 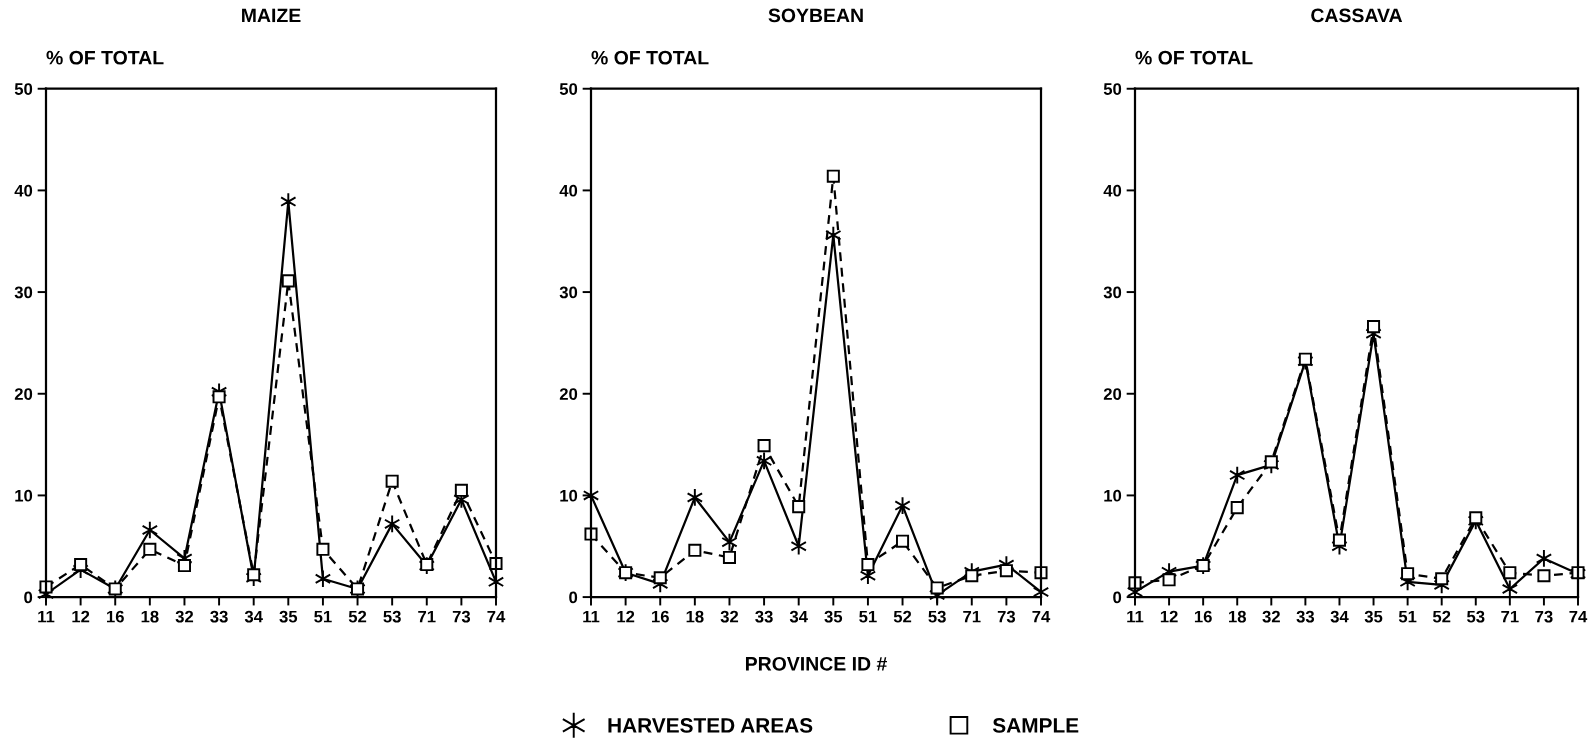 What do you see at coordinates (1357, 15) in the screenshot?
I see `chart-title: CASSAVA` at bounding box center [1357, 15].